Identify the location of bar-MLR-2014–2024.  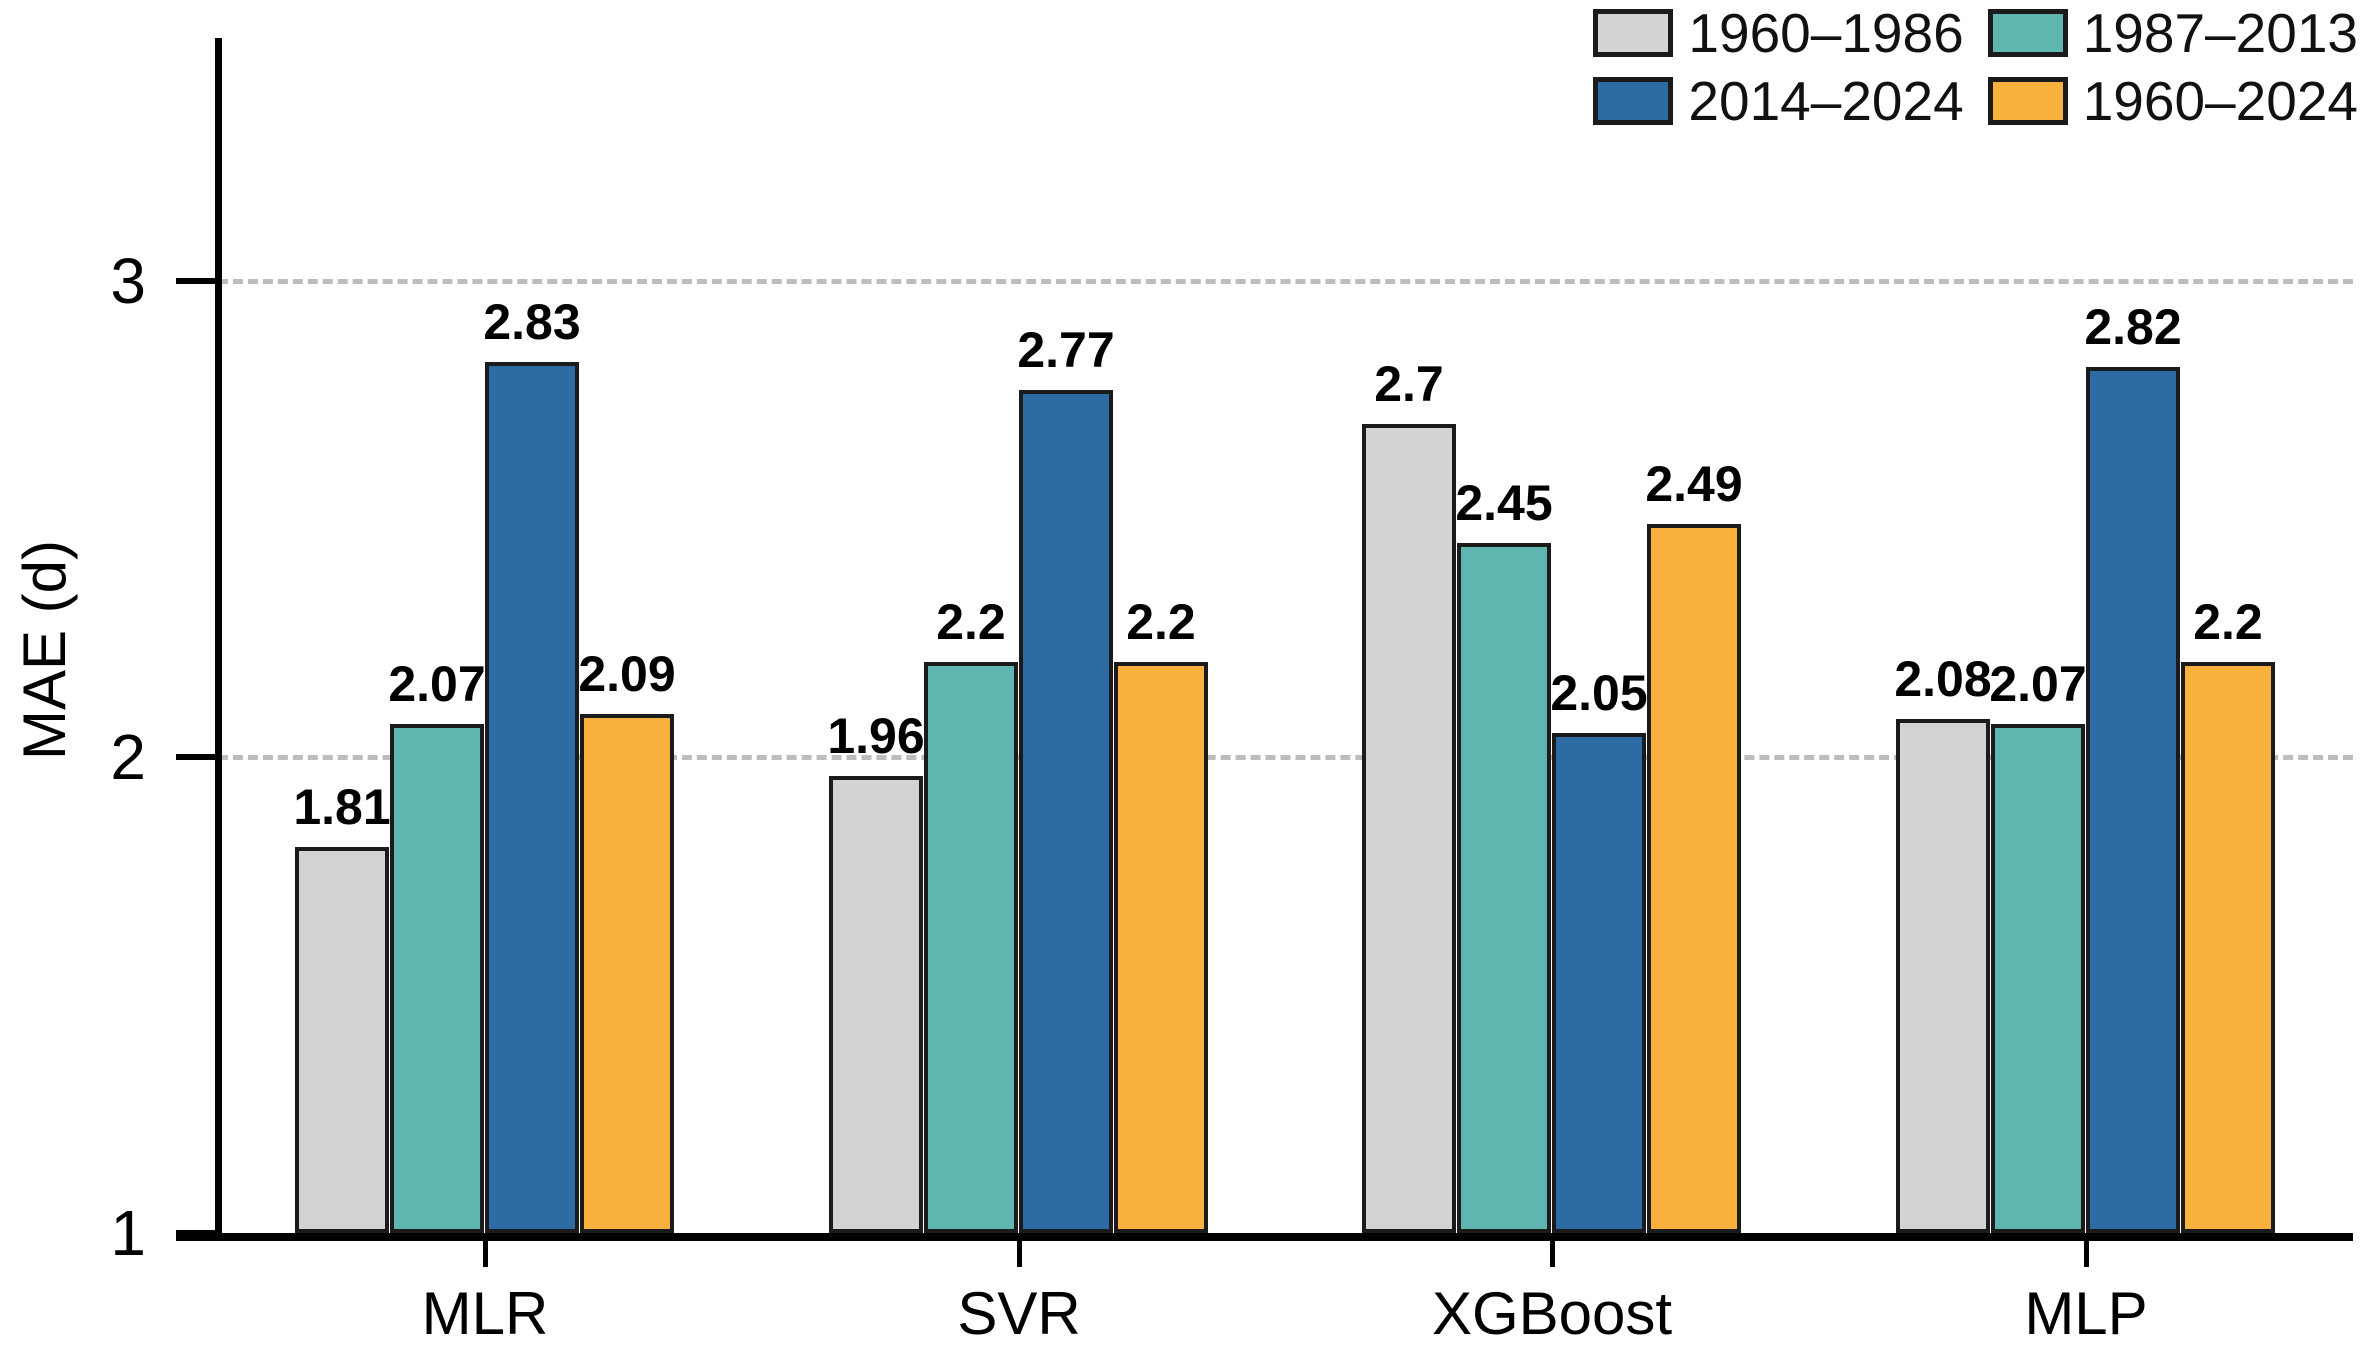
(532, 797).